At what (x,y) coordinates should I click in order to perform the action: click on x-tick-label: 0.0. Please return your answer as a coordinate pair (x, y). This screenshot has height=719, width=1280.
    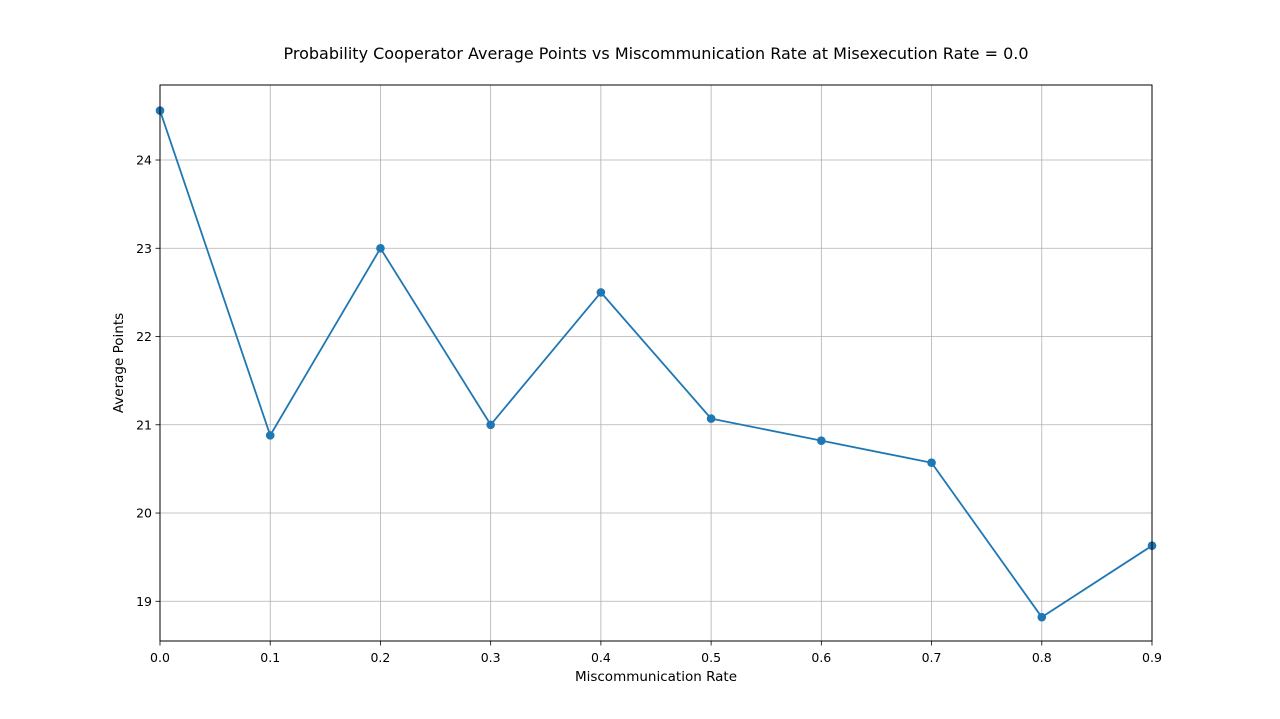
    Looking at the image, I should click on (160, 657).